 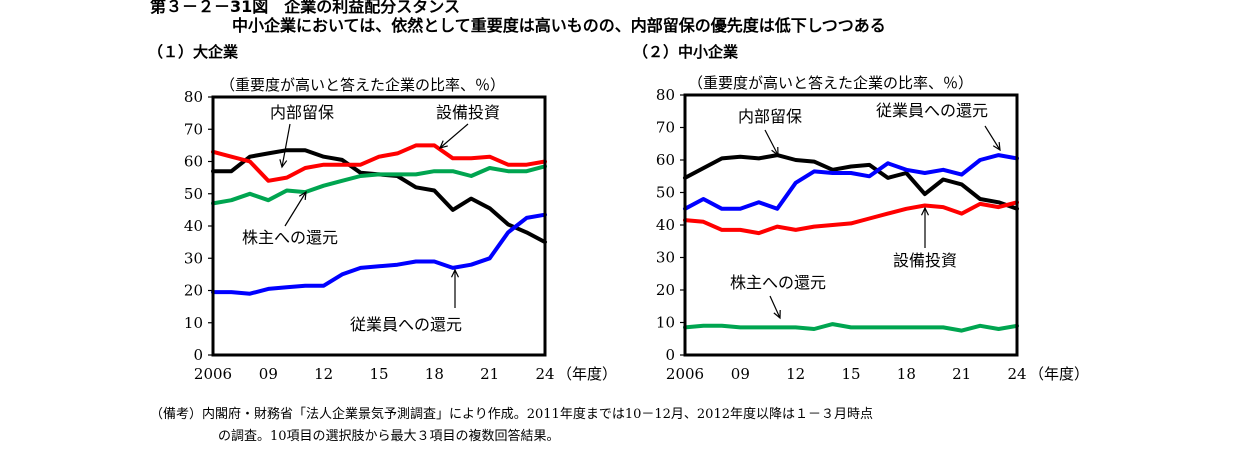 What do you see at coordinates (305, 8) in the screenshot?
I see `figure-title: 第３－２－31図 企業の利益配分スタンス` at bounding box center [305, 8].